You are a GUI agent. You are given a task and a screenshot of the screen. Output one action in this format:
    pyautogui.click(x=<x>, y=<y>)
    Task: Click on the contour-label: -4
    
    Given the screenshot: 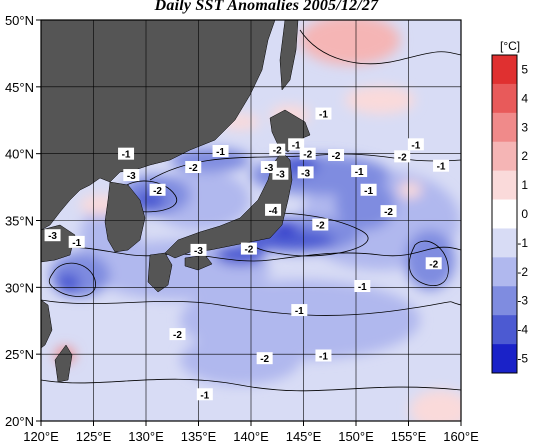 What is the action you would take?
    pyautogui.click(x=273, y=211)
    